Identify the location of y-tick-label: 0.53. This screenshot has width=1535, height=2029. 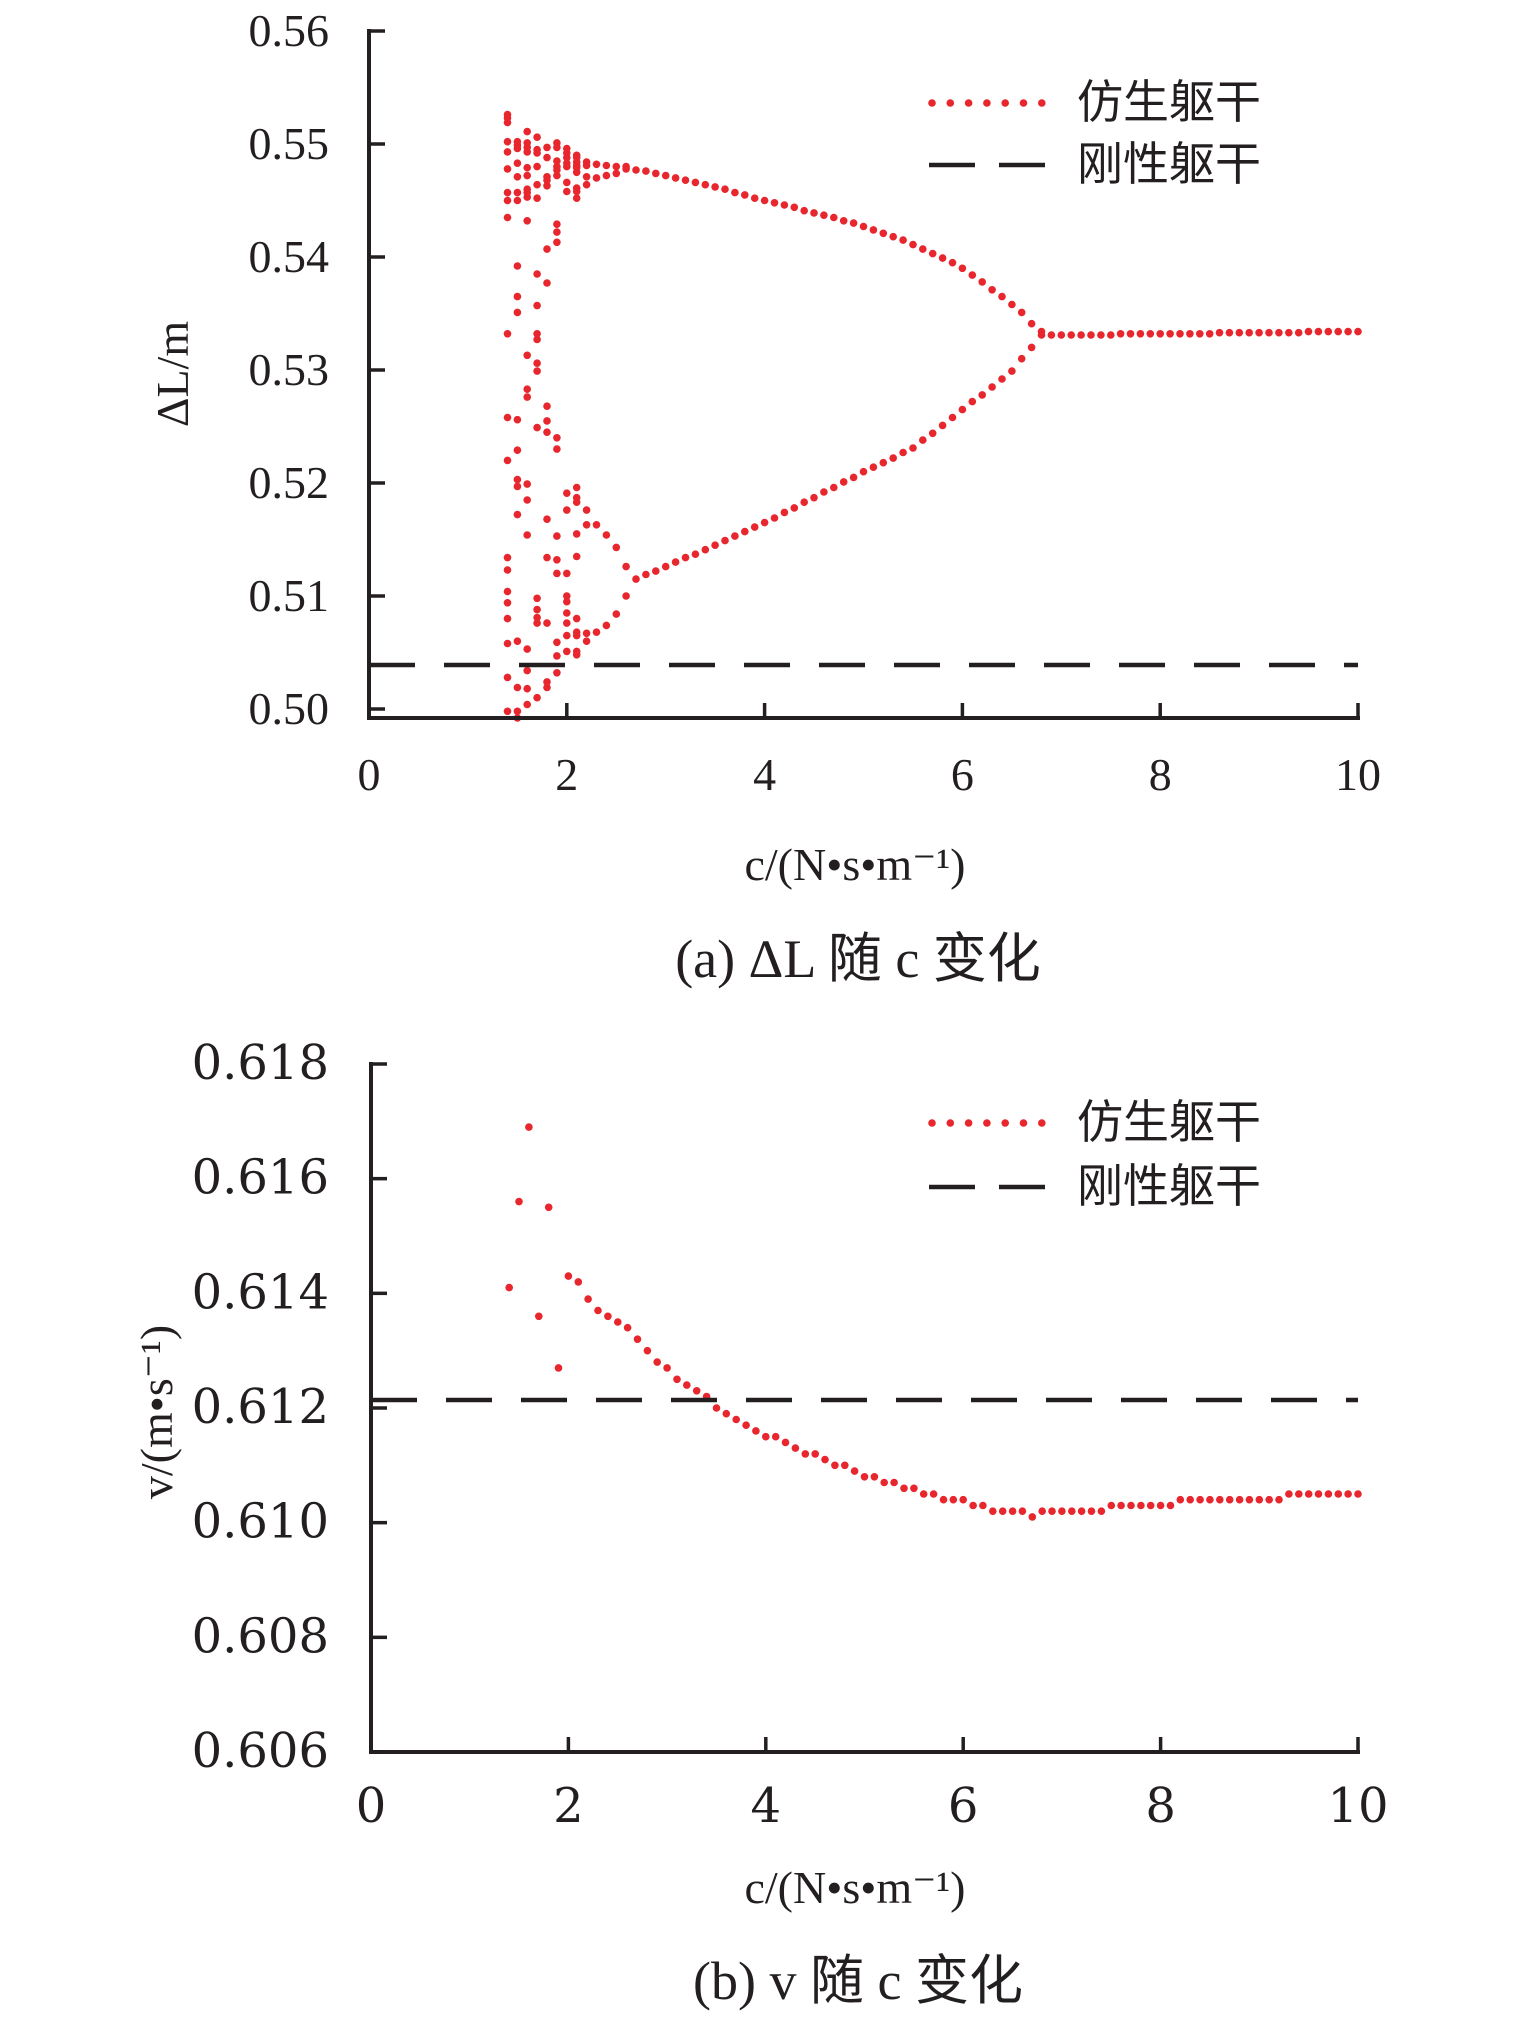
(289, 369).